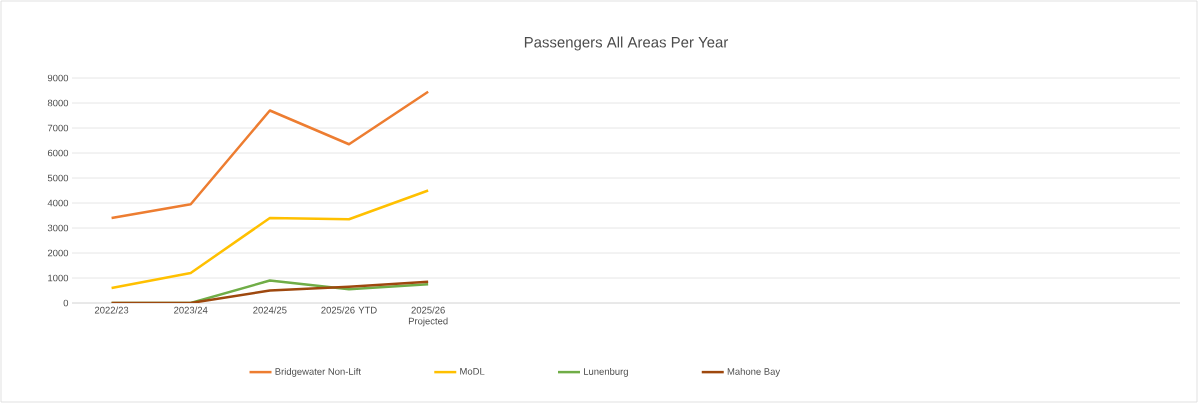  What do you see at coordinates (66, 303) in the screenshot?
I see `y-tick-label: 0` at bounding box center [66, 303].